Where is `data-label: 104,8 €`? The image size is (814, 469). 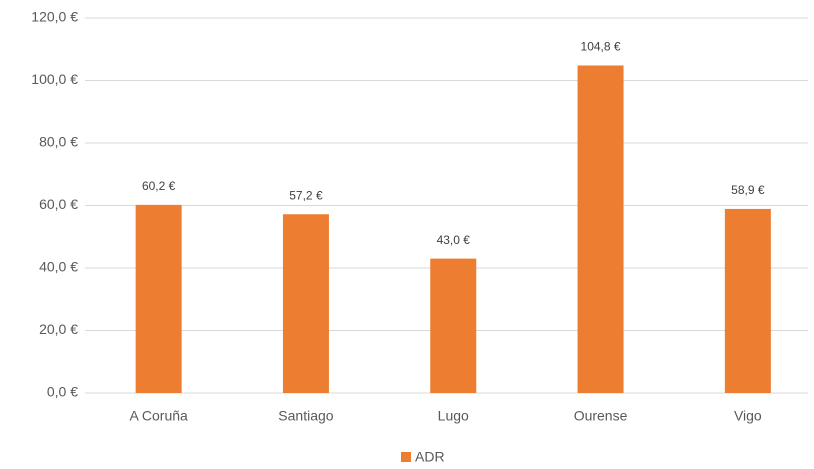
data-label: 104,8 € is located at coordinates (601, 47).